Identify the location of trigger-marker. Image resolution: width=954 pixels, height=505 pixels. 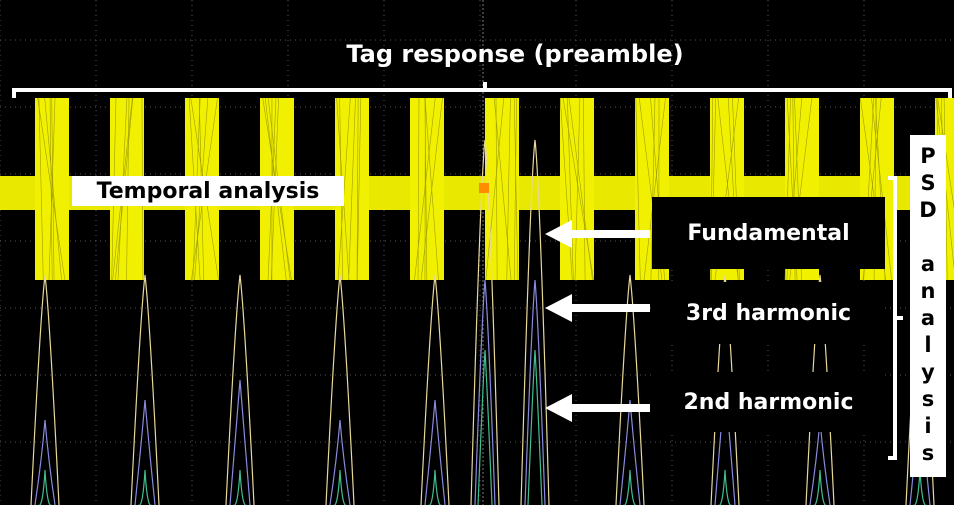
(484, 188).